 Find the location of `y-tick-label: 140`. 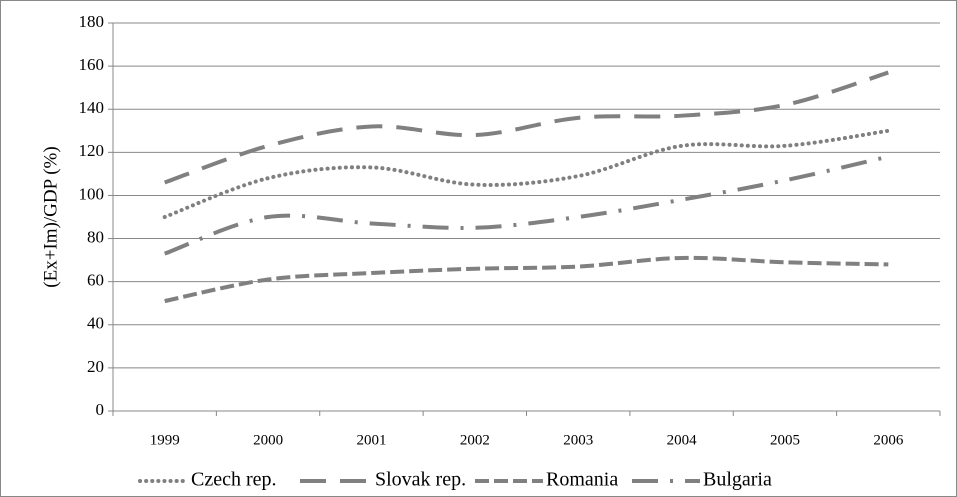

y-tick-label: 140 is located at coordinates (92, 107).